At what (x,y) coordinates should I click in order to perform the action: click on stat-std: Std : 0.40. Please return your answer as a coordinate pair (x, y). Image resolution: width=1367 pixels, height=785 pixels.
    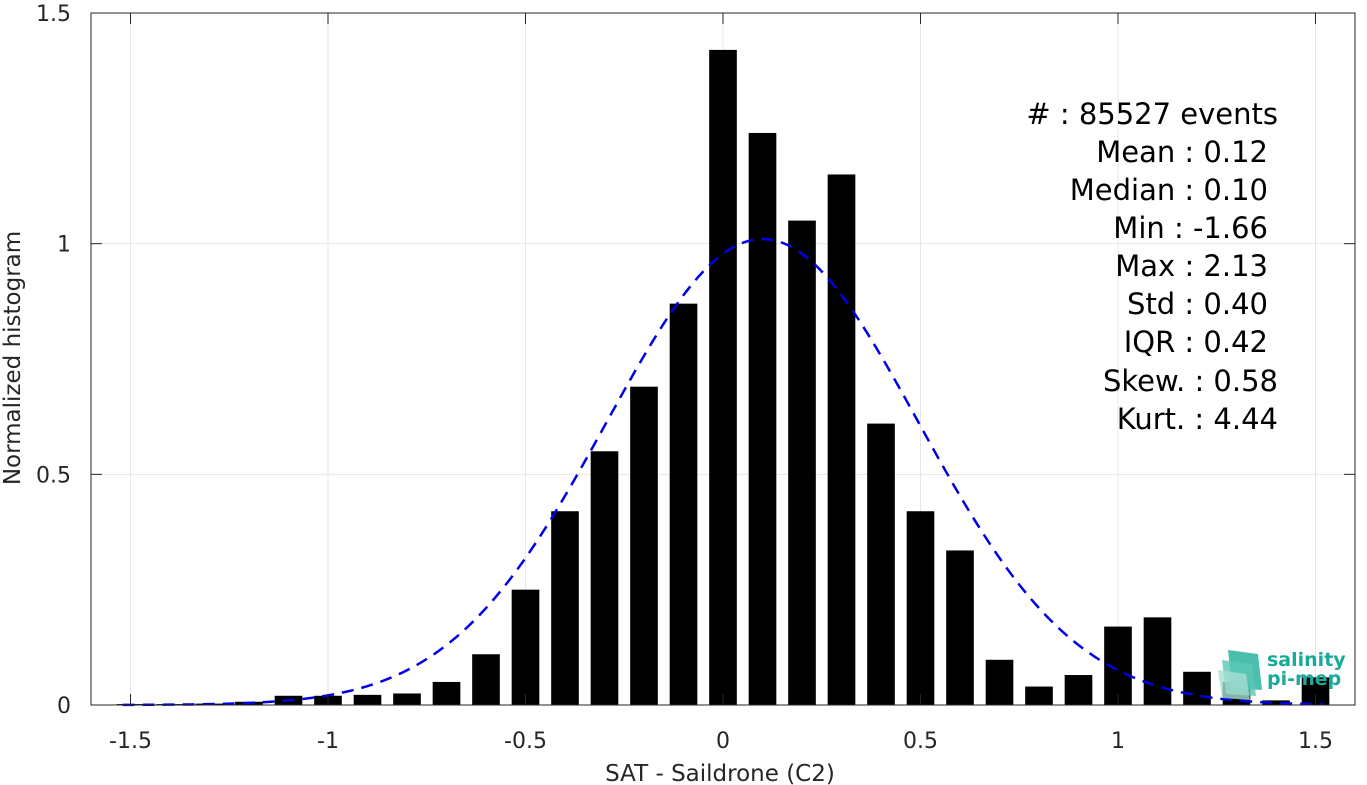
    Looking at the image, I should click on (1197, 304).